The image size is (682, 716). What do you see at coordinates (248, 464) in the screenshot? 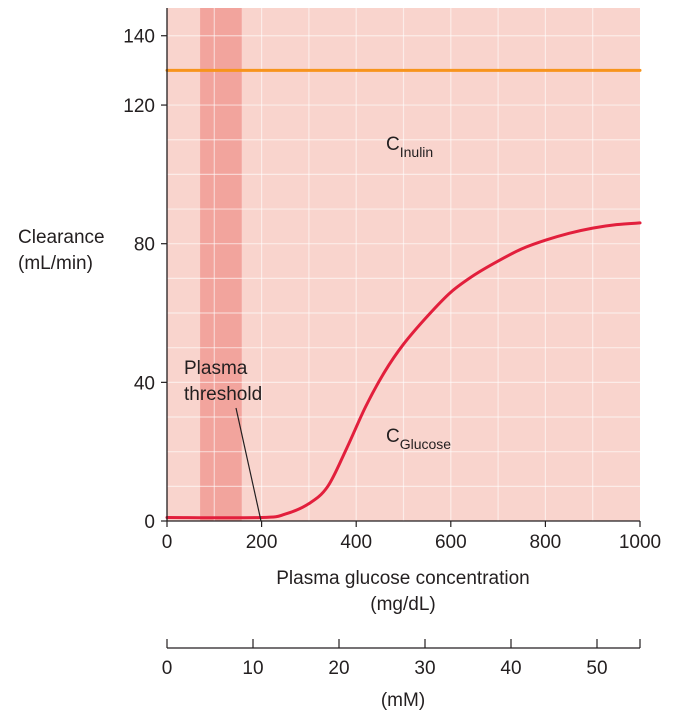
I see `threshold-annotation-pointer` at bounding box center [248, 464].